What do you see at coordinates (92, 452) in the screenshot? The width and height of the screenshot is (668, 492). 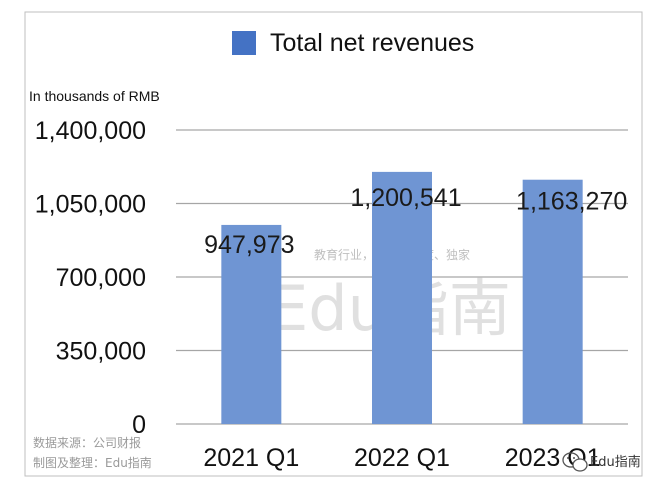 I see `source-note: 数据来源：公司财报 制图及整理：Edu指南` at bounding box center [92, 452].